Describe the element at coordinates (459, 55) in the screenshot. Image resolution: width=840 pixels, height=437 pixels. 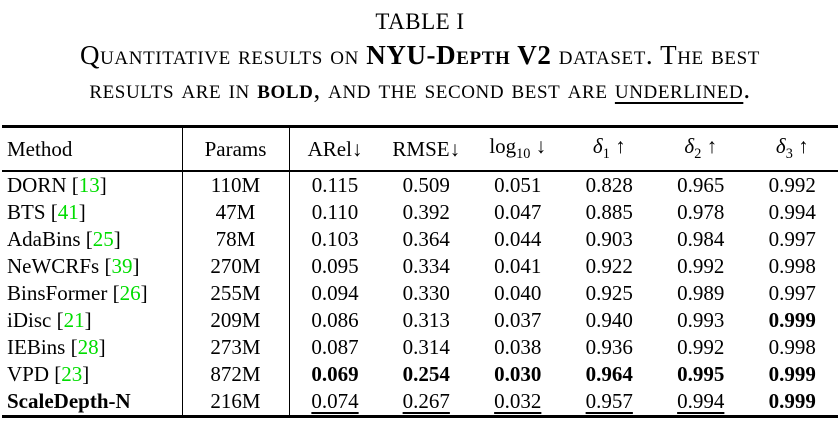
I see `caption-dataset-name: NYU-Depth V2` at that location.